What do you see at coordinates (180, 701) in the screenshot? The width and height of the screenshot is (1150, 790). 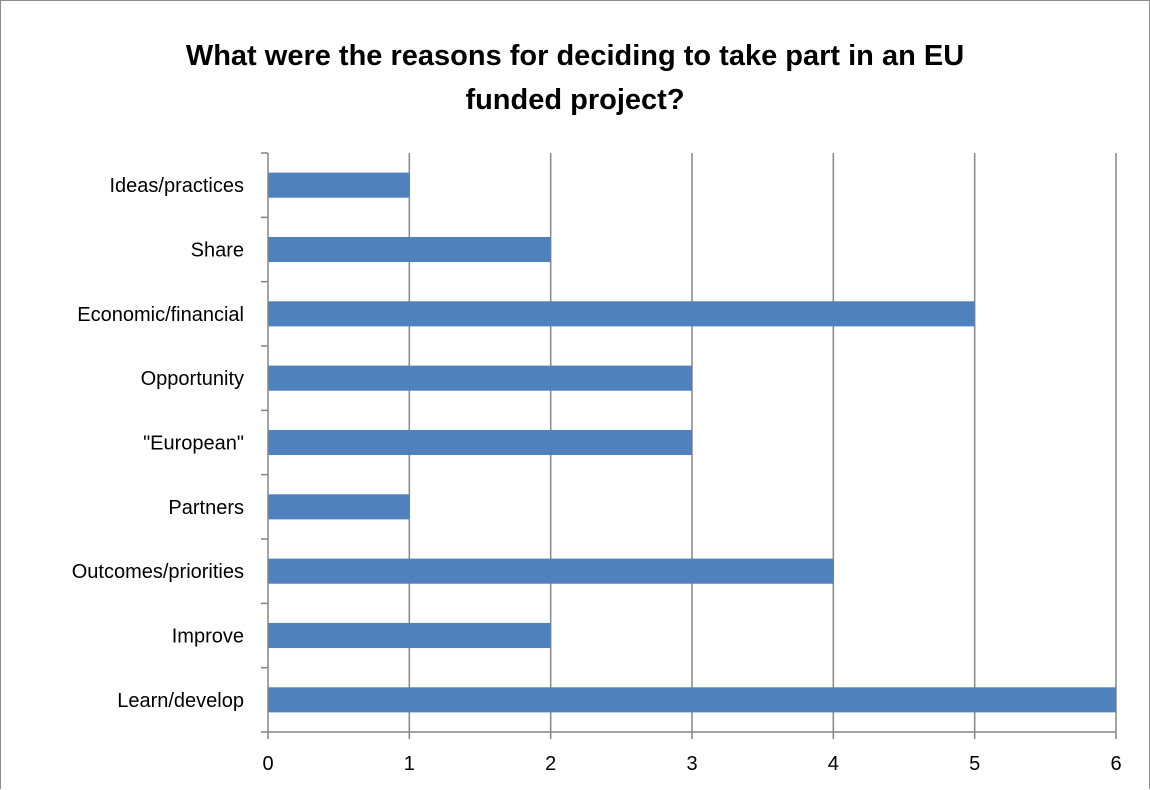 I see `category-label: Learn/develop` at bounding box center [180, 701].